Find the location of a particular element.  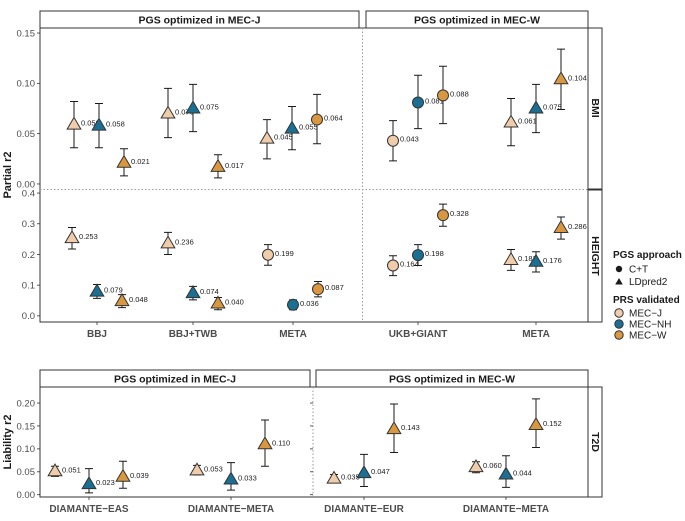

strip-label-bmi: BMI is located at coordinates (595, 107).